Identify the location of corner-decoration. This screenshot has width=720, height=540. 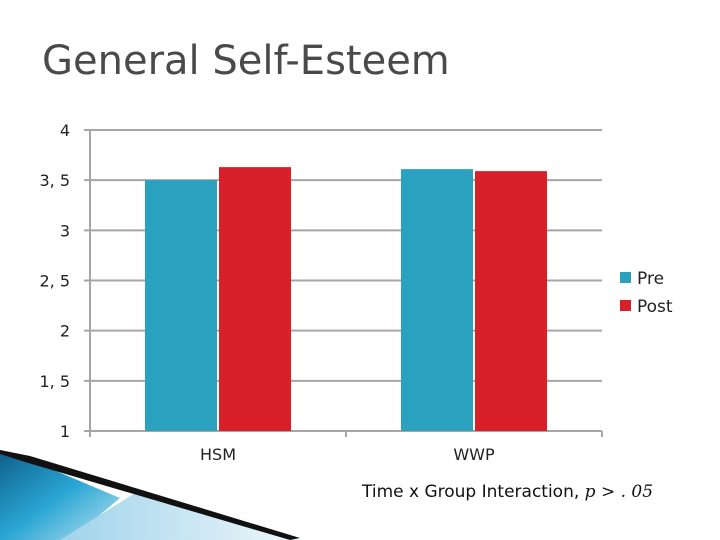
(150, 495).